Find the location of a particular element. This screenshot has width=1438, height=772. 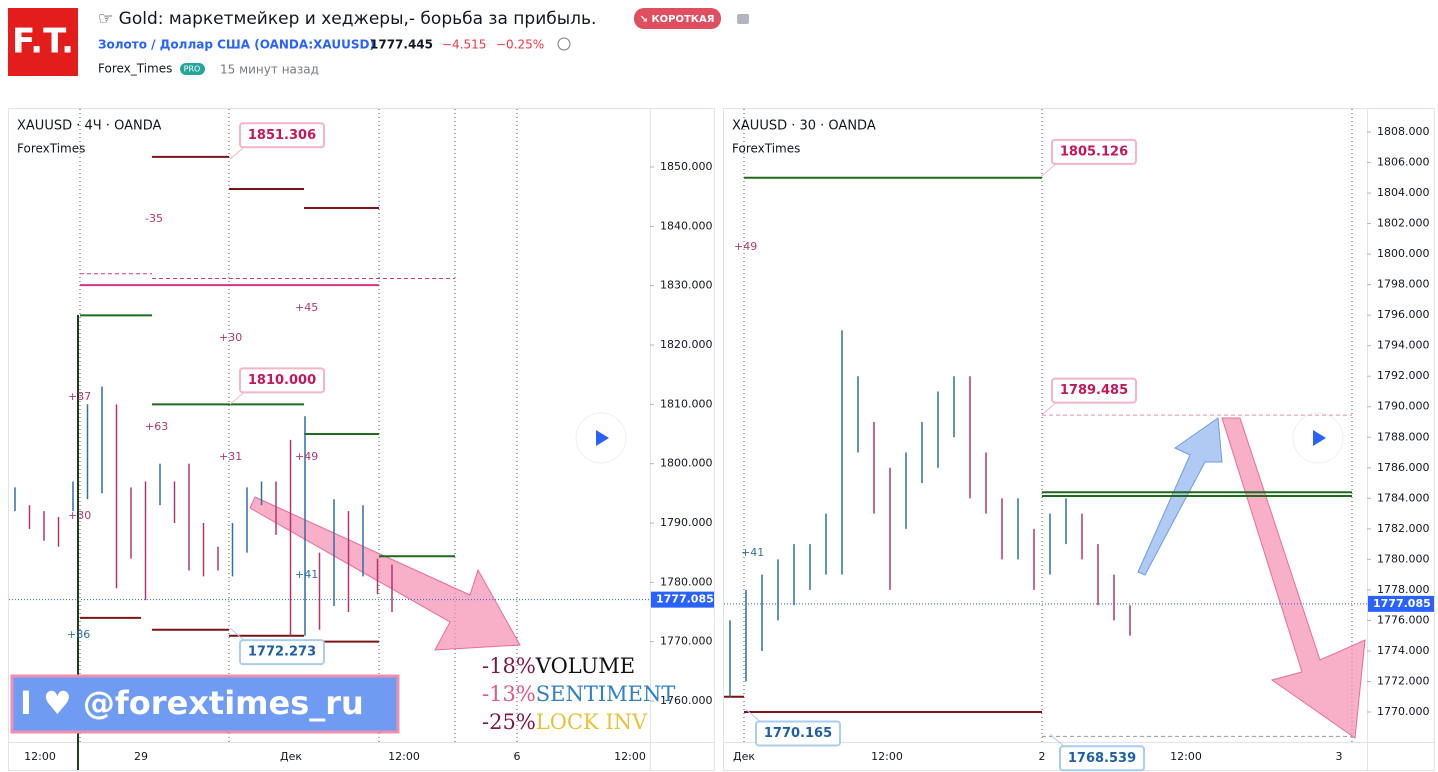

metric-pct: -18% is located at coordinates (509, 666).